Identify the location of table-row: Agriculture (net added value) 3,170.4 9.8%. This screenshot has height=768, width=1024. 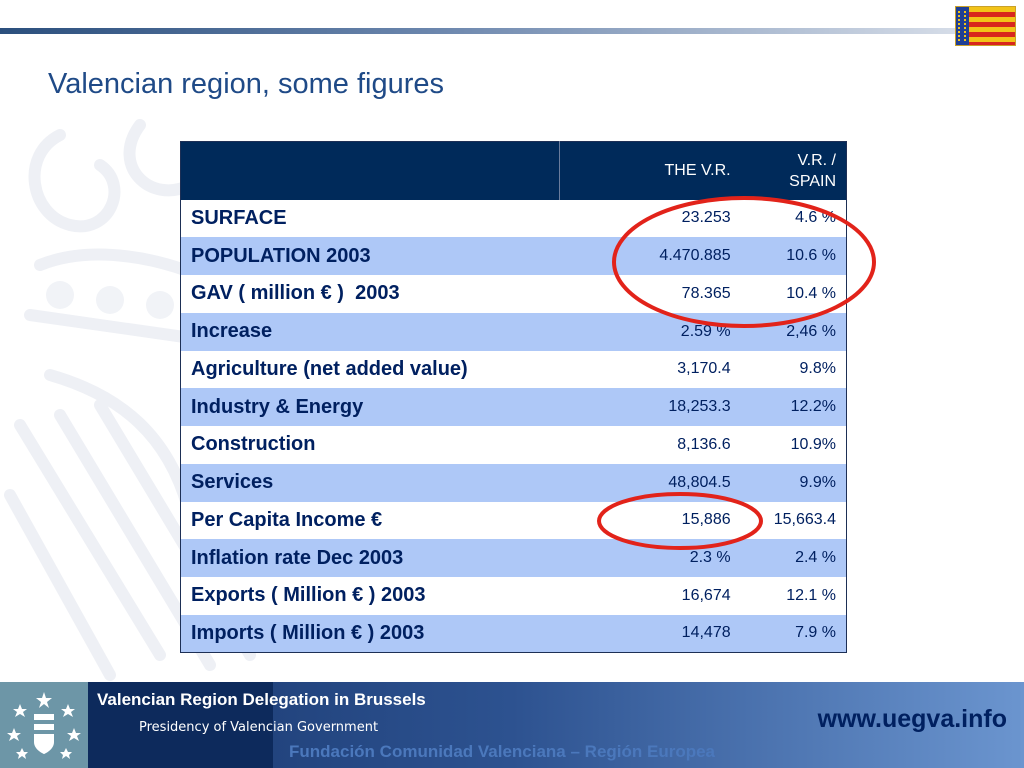
(513, 369).